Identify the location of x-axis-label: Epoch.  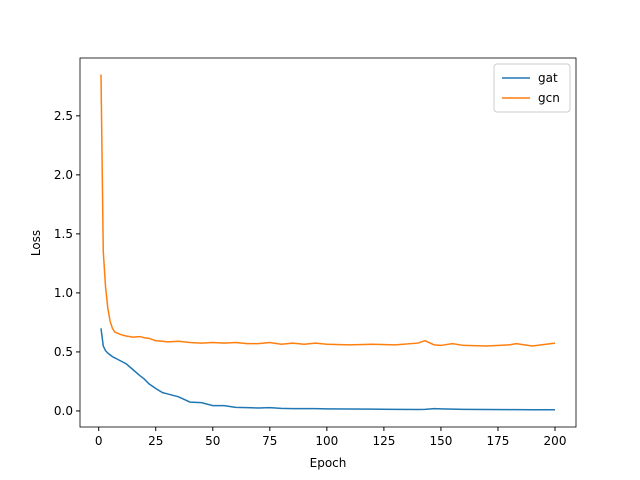
(328, 463).